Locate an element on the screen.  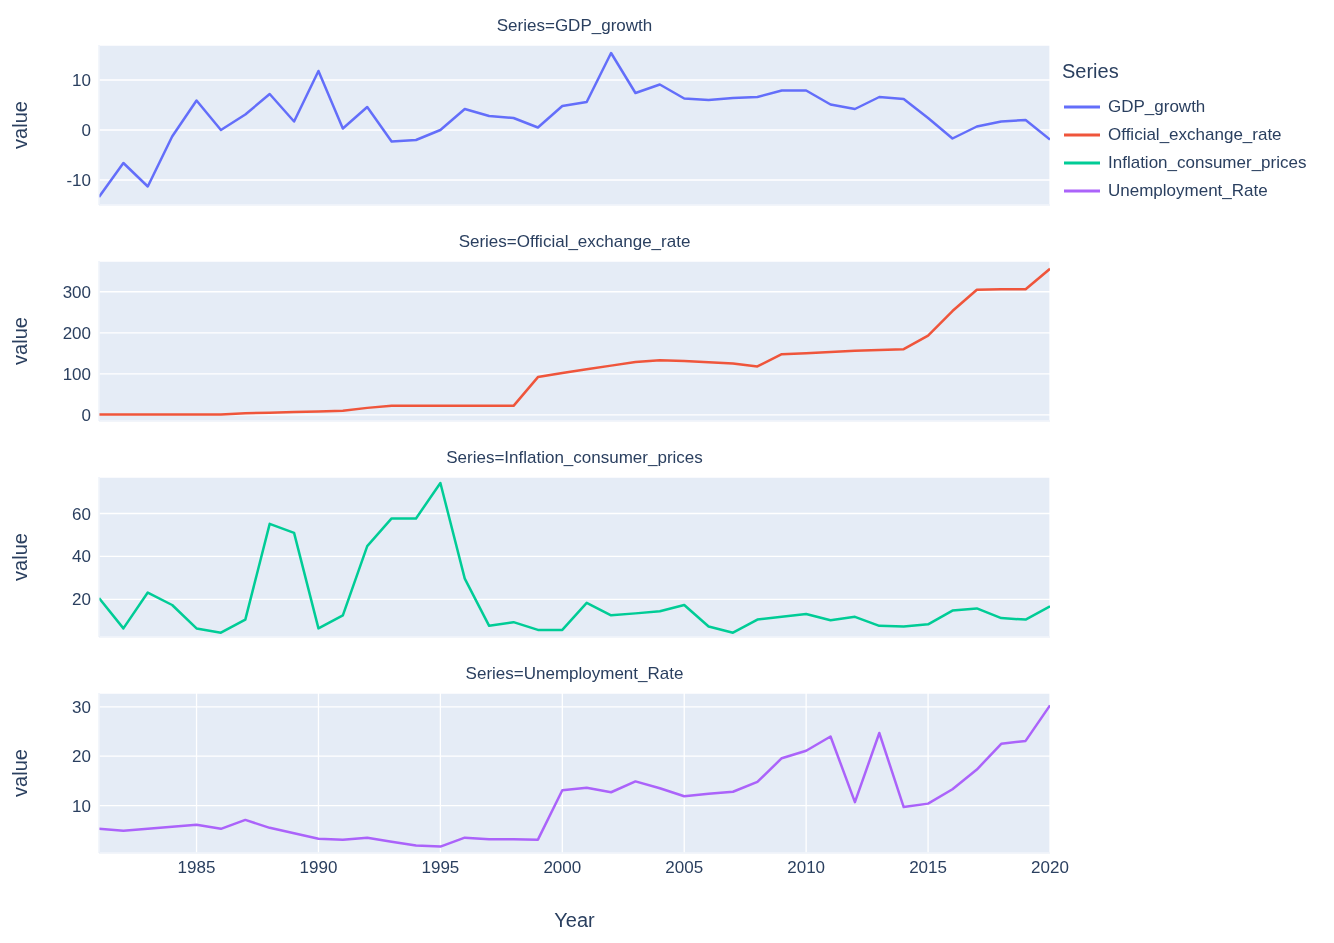
x-axis-title: Year is located at coordinates (575, 920).